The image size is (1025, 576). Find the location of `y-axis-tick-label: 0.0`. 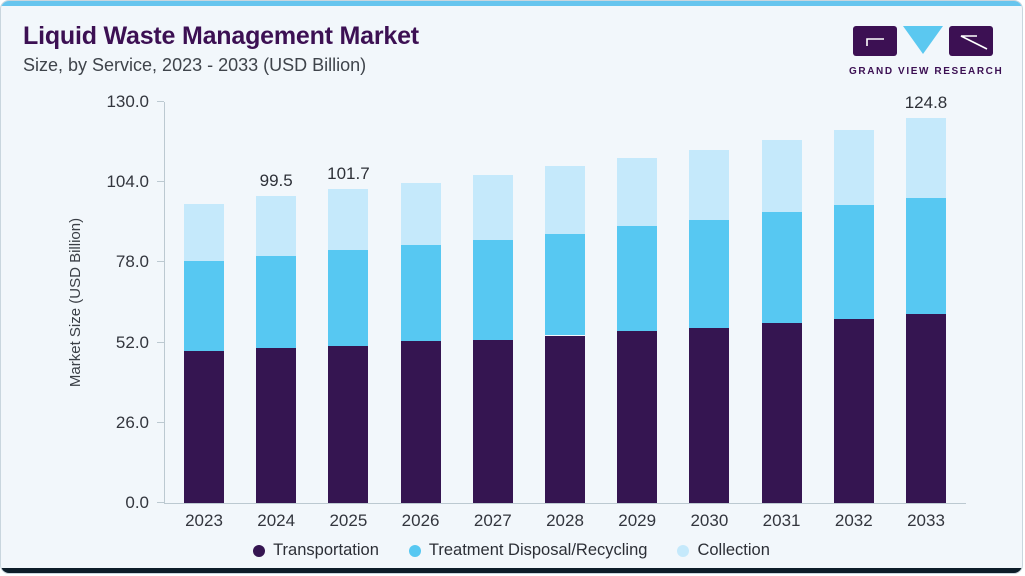

y-axis-tick-label: 0.0 is located at coordinates (137, 502).